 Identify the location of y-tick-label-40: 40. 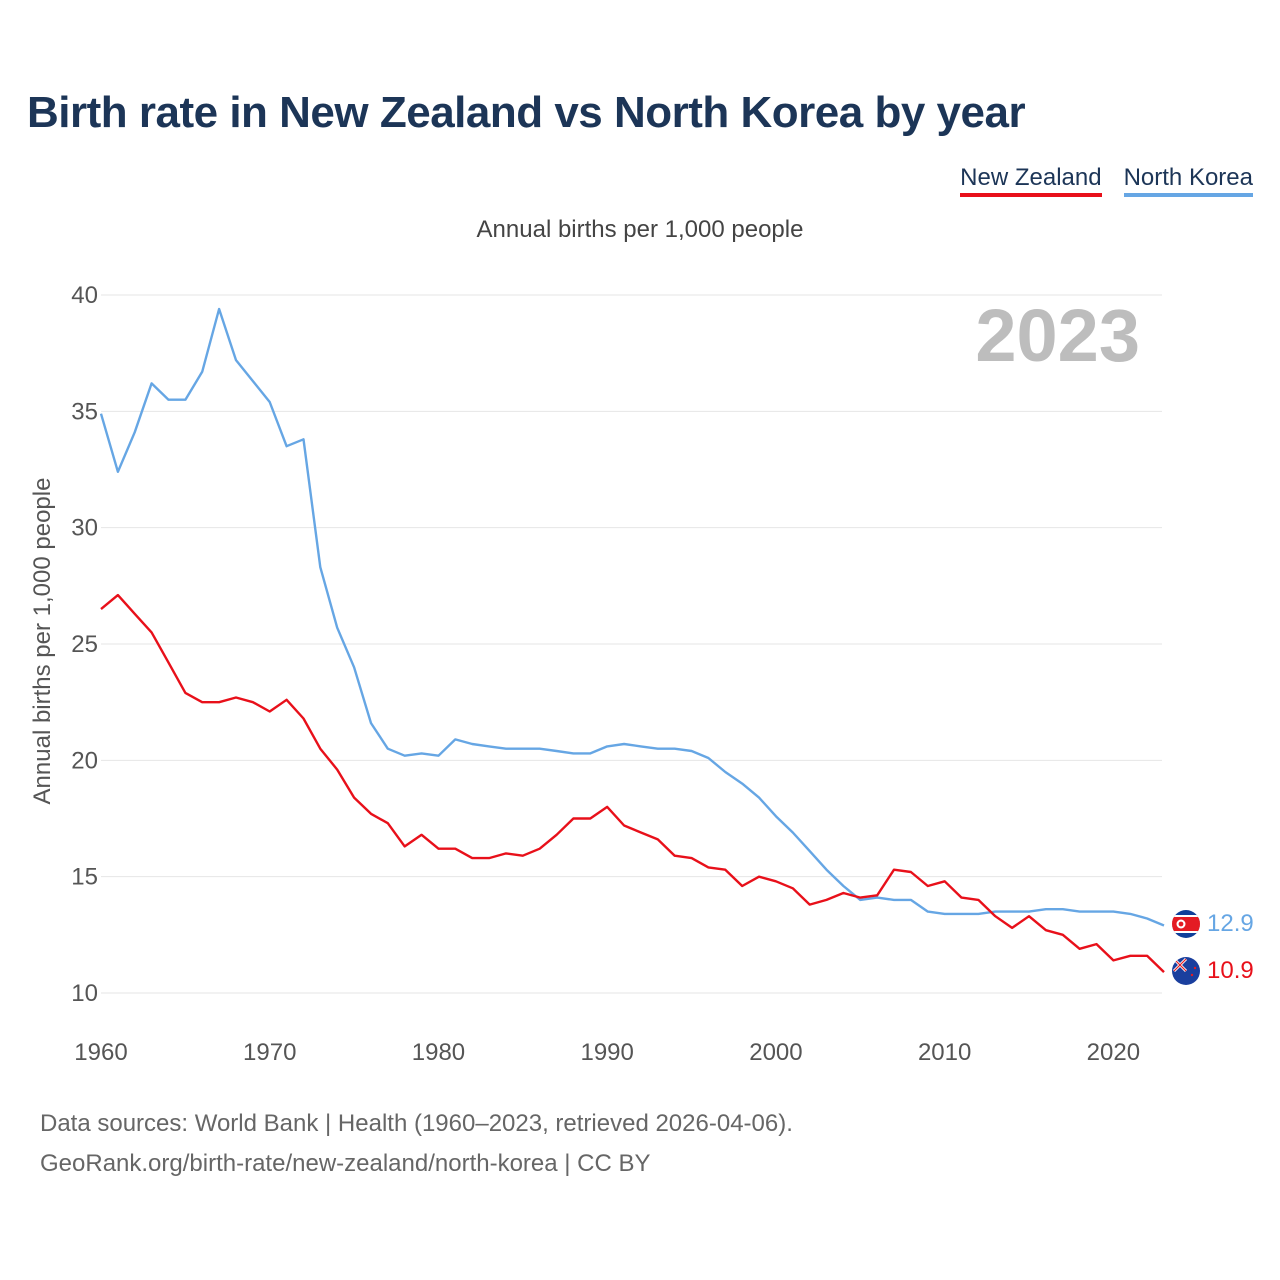
(84, 295).